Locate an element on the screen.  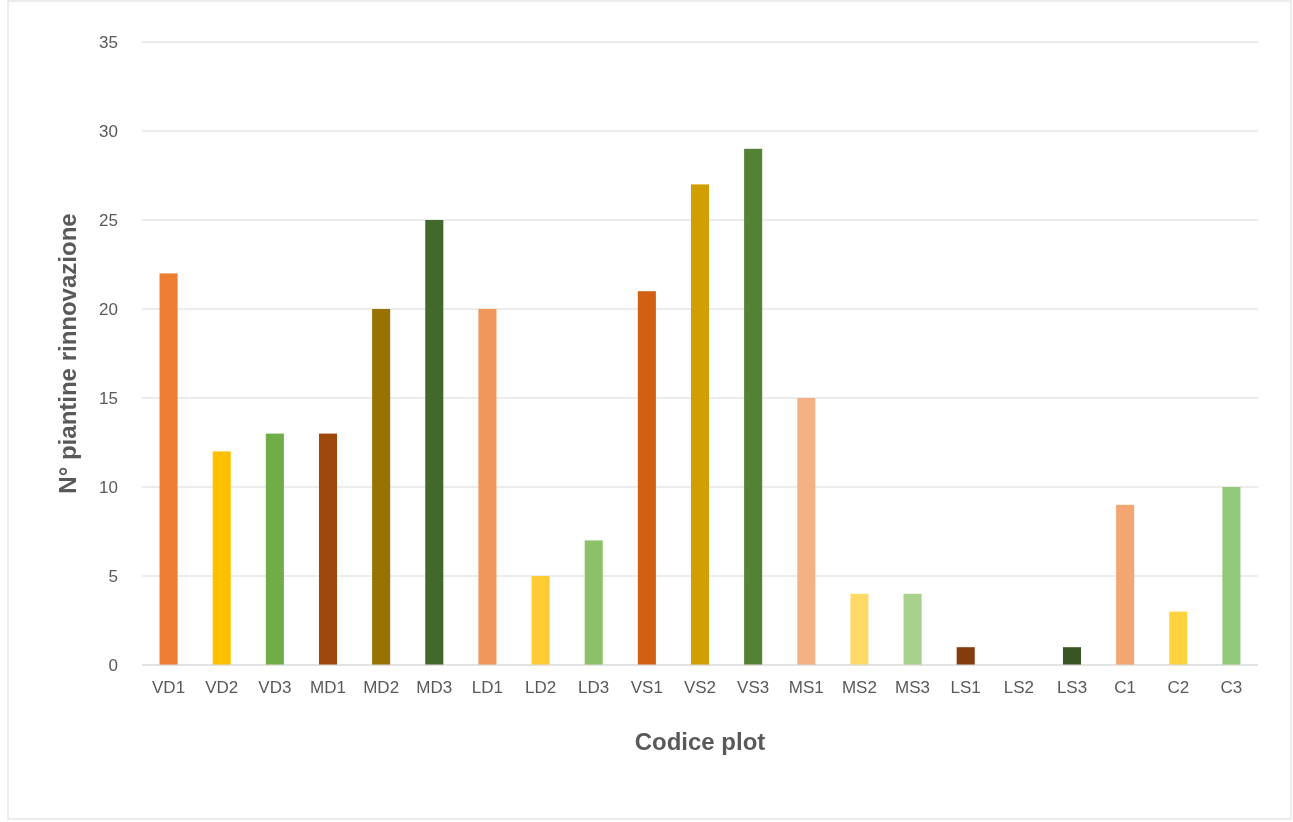
x-tick-label: VD3 is located at coordinates (275, 687).